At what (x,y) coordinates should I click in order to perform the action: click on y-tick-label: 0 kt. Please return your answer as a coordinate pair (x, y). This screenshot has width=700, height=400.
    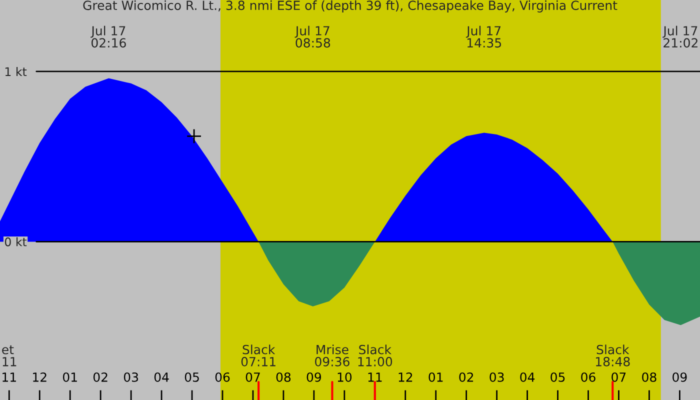
    Looking at the image, I should click on (15, 241).